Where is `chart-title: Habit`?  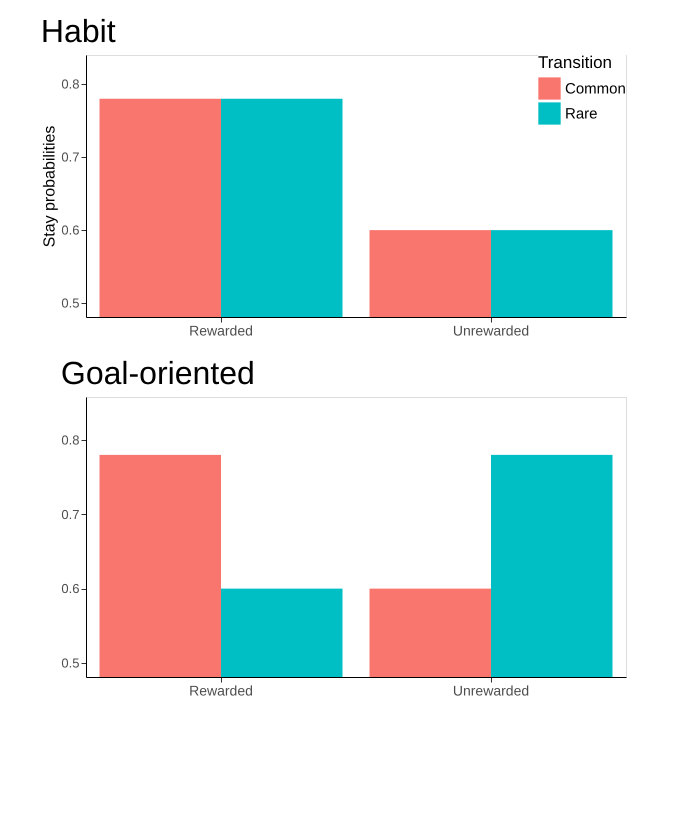
chart-title: Habit is located at coordinates (78, 31).